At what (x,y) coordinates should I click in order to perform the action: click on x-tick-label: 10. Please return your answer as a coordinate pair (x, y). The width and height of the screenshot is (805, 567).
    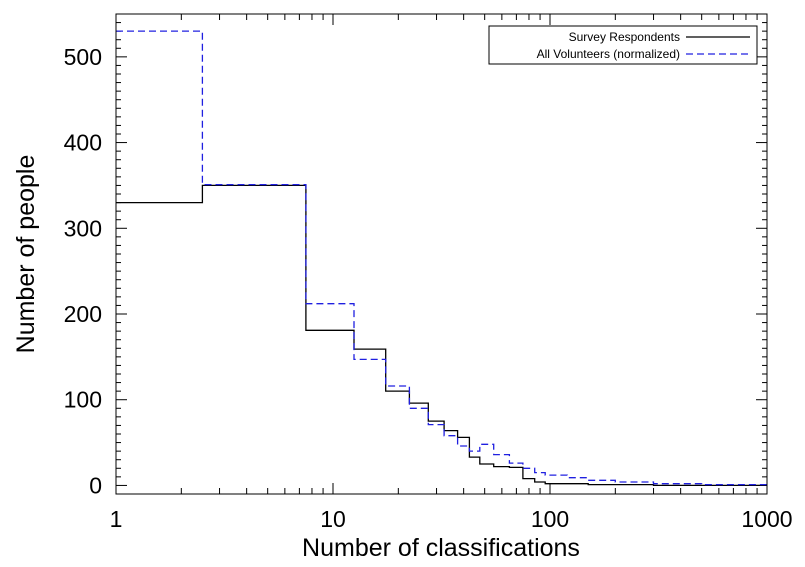
    Looking at the image, I should click on (333, 519).